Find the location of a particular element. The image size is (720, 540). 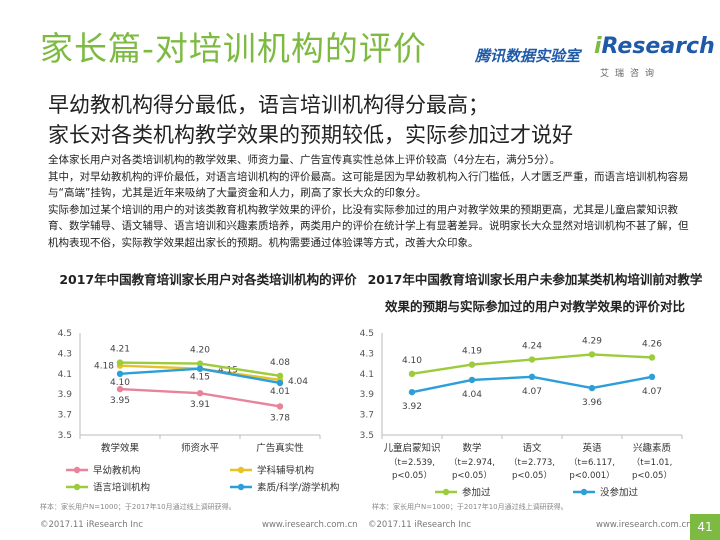

category-stat-label: p<0.001） is located at coordinates (591, 475).